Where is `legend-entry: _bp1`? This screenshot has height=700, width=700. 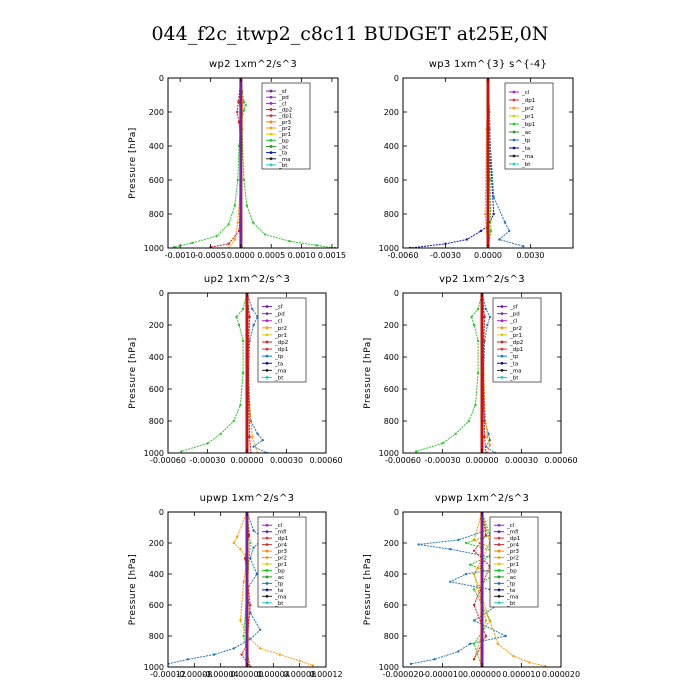 legend-entry: _bp1 is located at coordinates (528, 125).